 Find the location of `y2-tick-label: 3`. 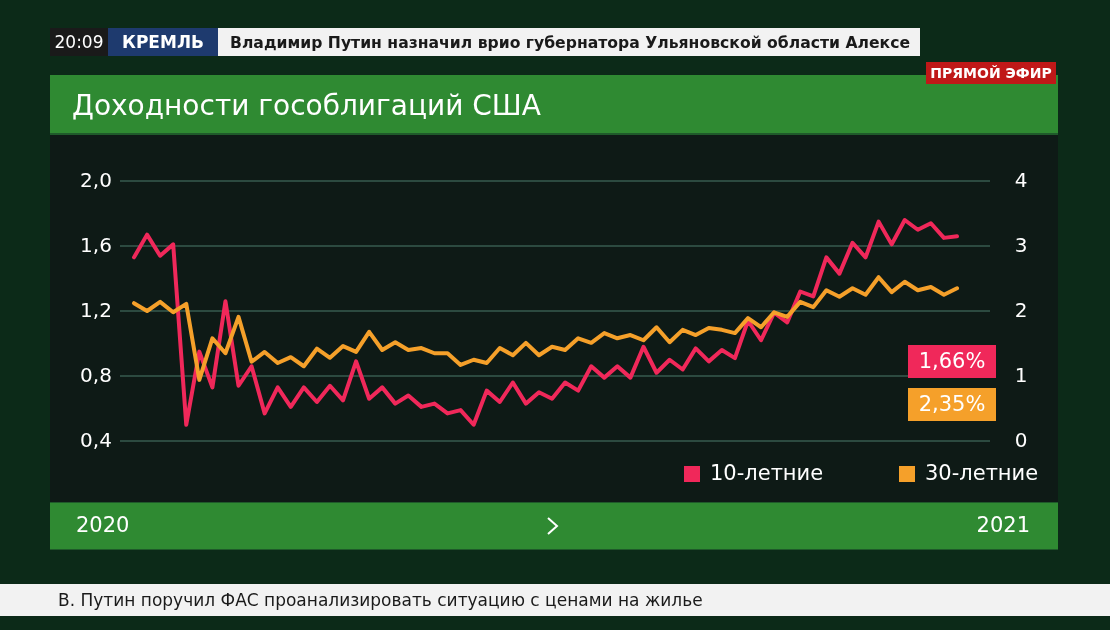

y2-tick-label: 3 is located at coordinates (1021, 244).